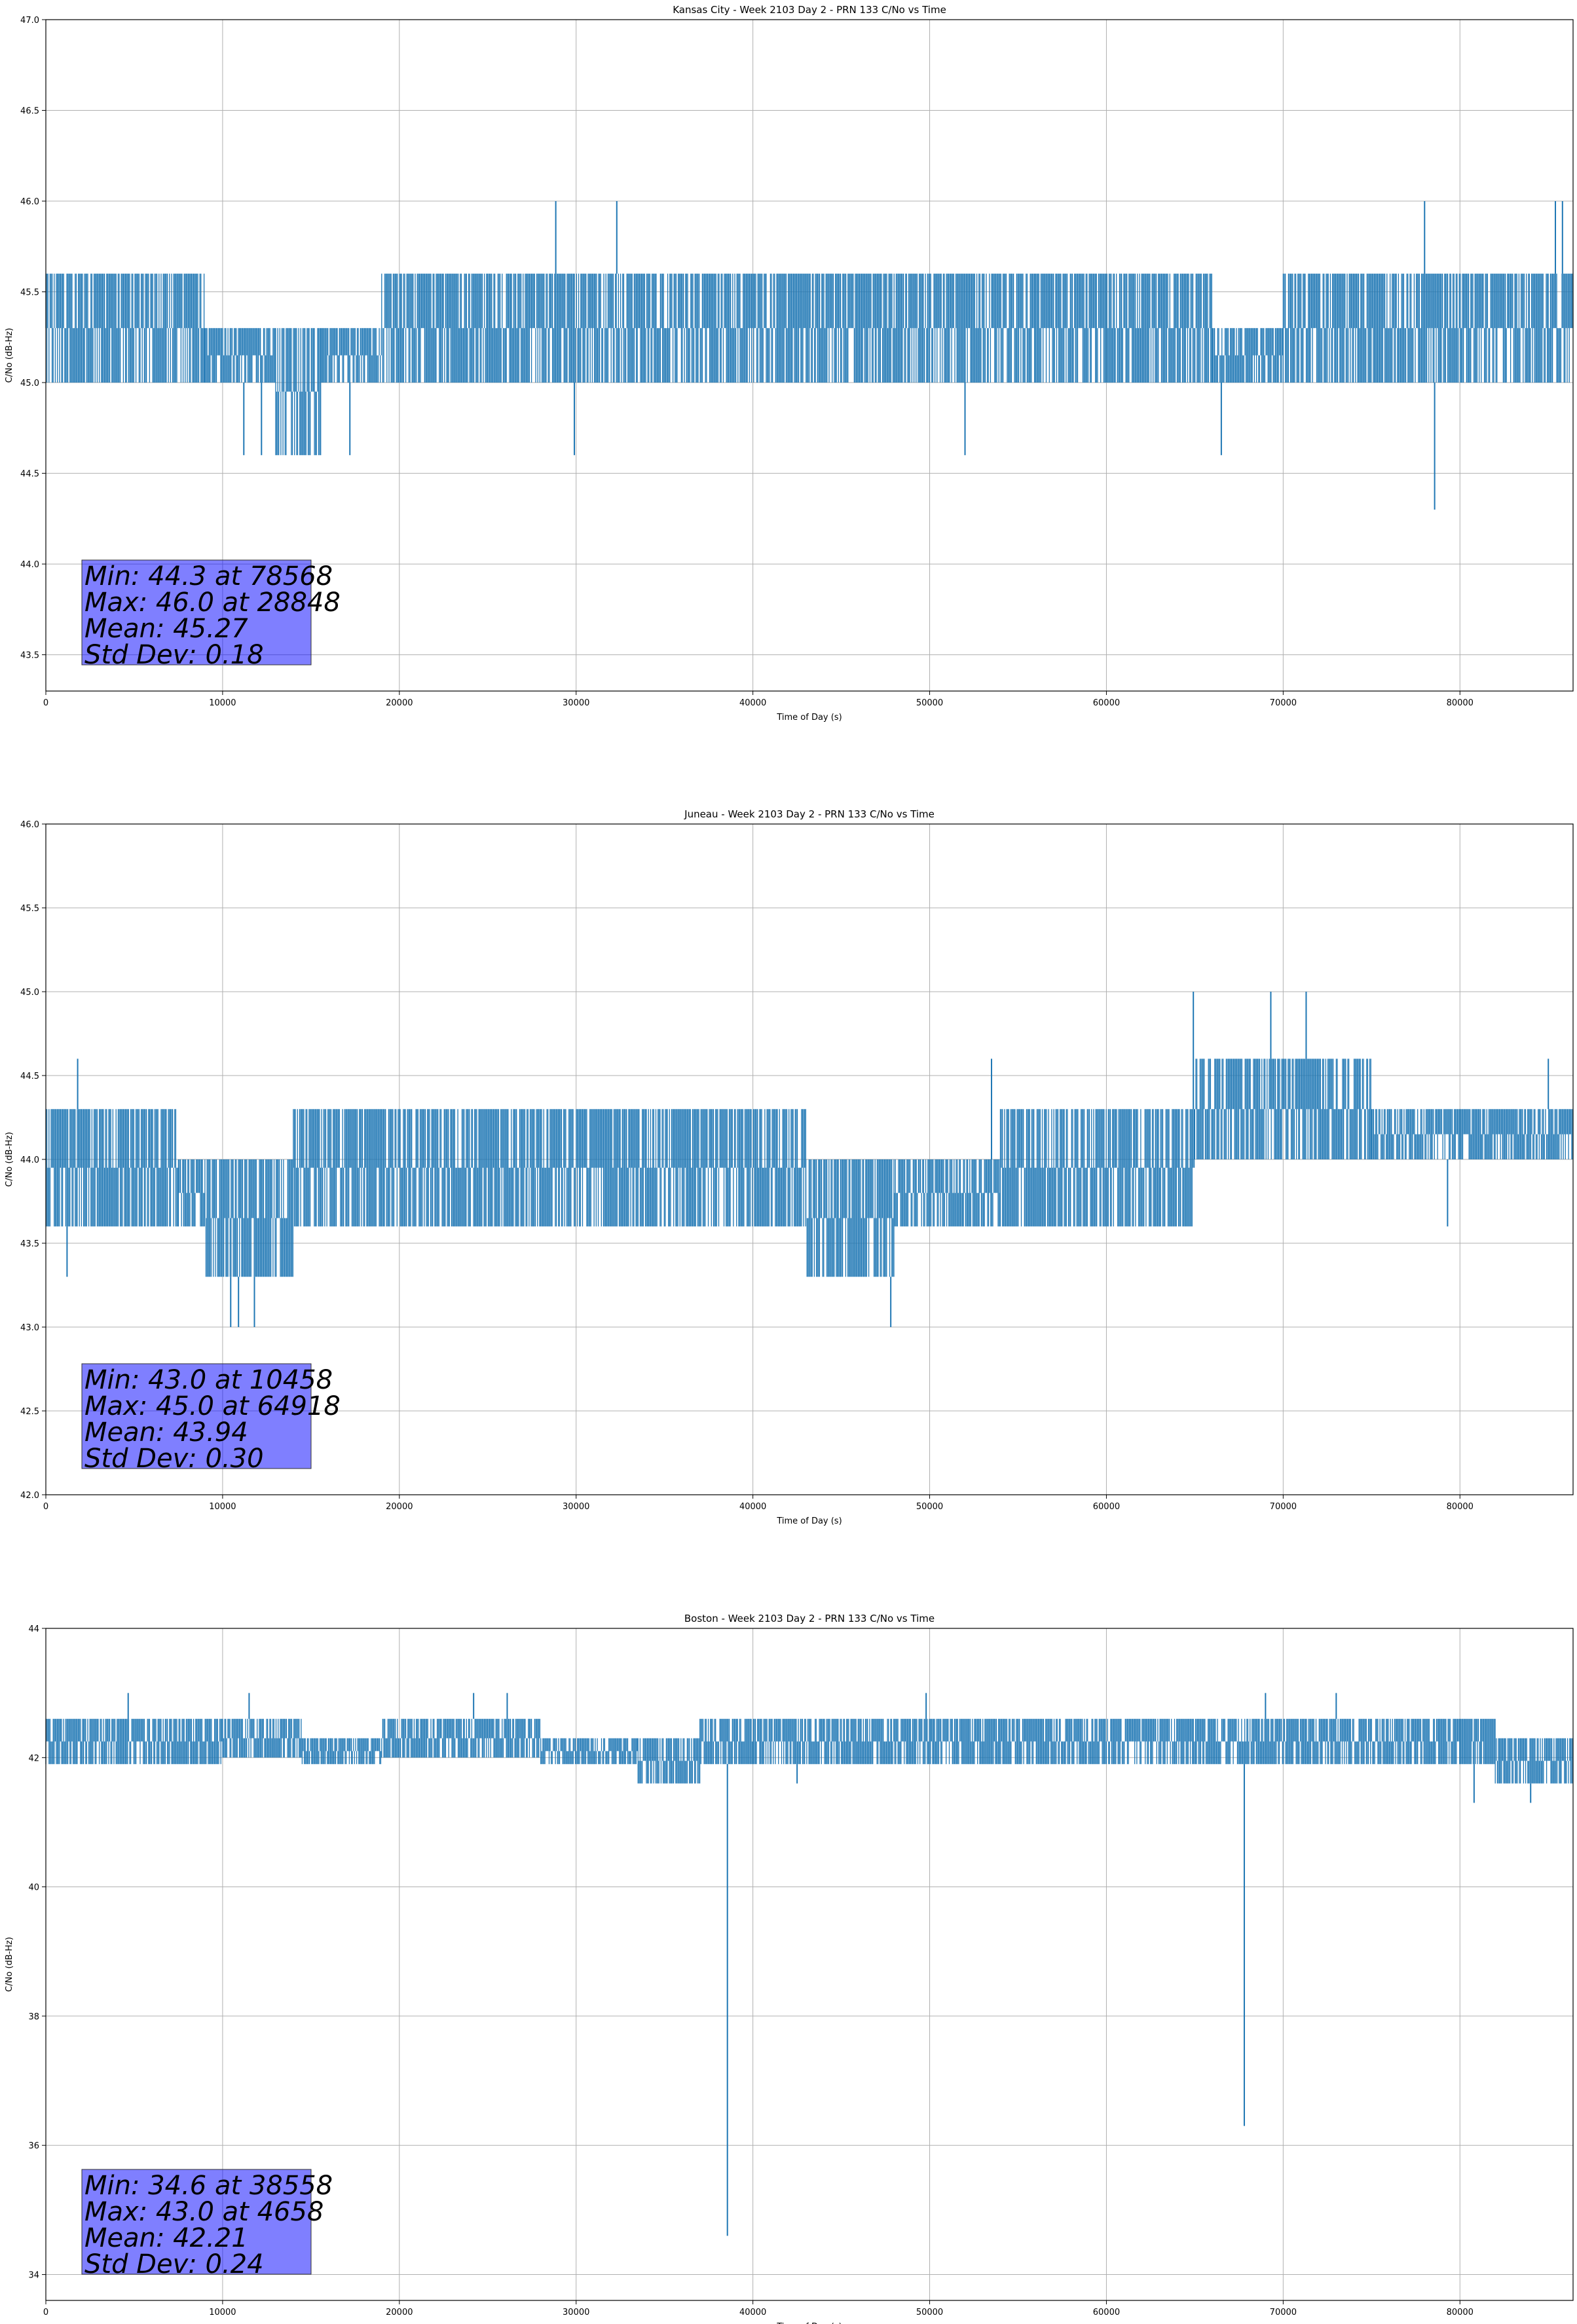 The width and height of the screenshot is (1577, 2324). Describe the element at coordinates (212, 603) in the screenshot. I see `stats-line: Max: 46.0 at 28848` at that location.